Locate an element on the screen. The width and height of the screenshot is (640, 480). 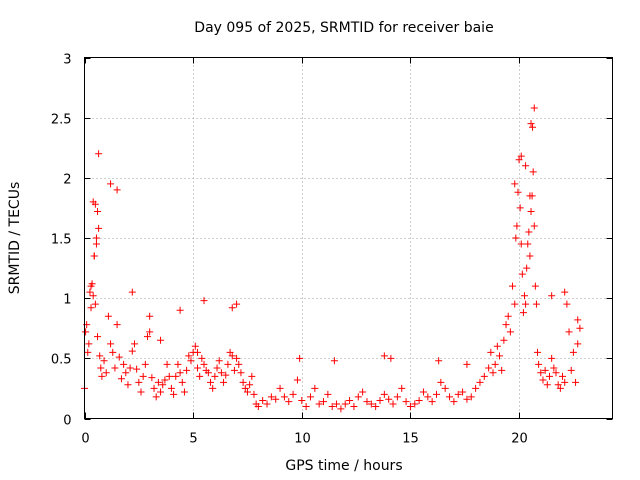
x-tick-label: 20 is located at coordinates (519, 439).